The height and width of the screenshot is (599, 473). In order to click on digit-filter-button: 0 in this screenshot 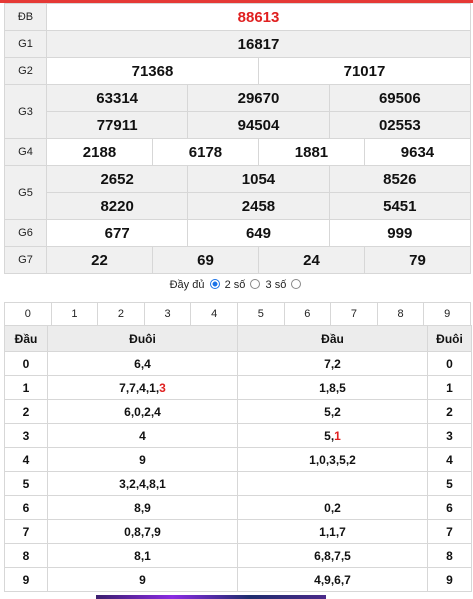, I will do `click(28, 314)`.